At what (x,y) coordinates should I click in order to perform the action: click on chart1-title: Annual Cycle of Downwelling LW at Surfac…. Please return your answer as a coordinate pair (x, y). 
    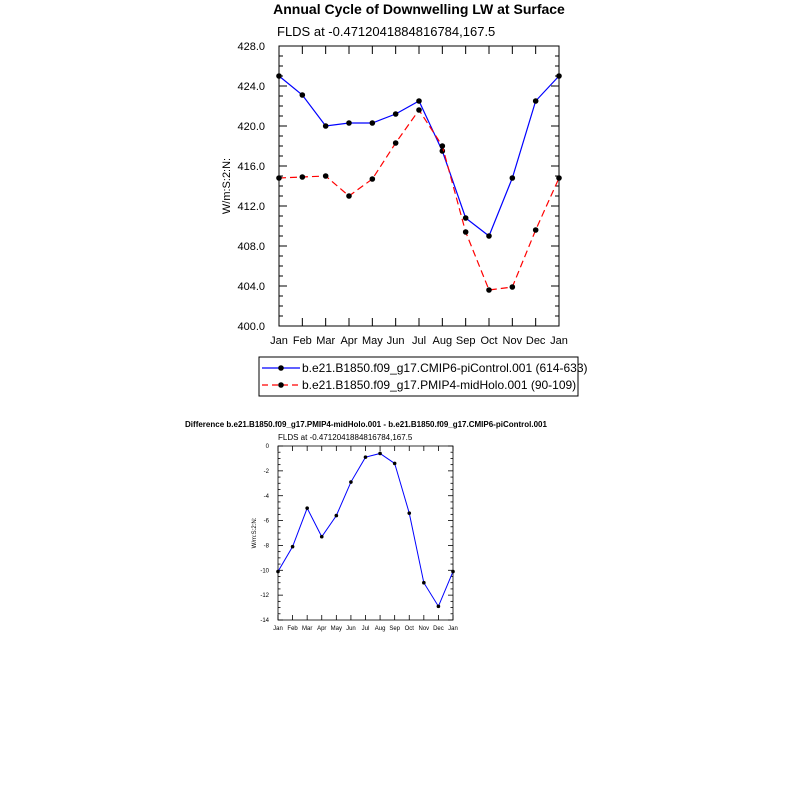
    Looking at the image, I should click on (419, 9).